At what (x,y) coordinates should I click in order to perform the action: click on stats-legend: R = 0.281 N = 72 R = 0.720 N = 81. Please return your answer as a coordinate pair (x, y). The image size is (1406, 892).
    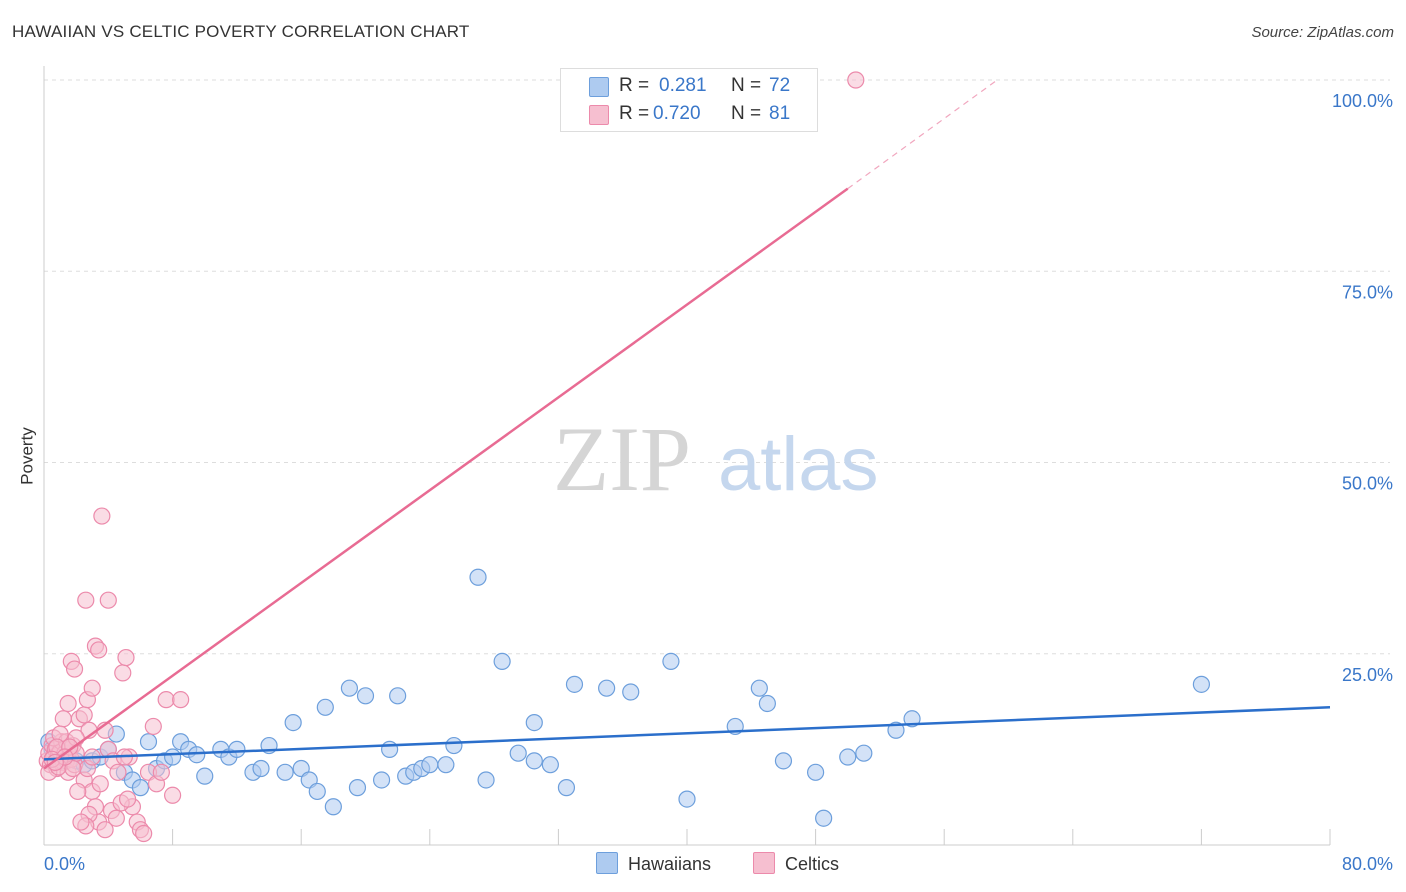
    Looking at the image, I should click on (689, 100).